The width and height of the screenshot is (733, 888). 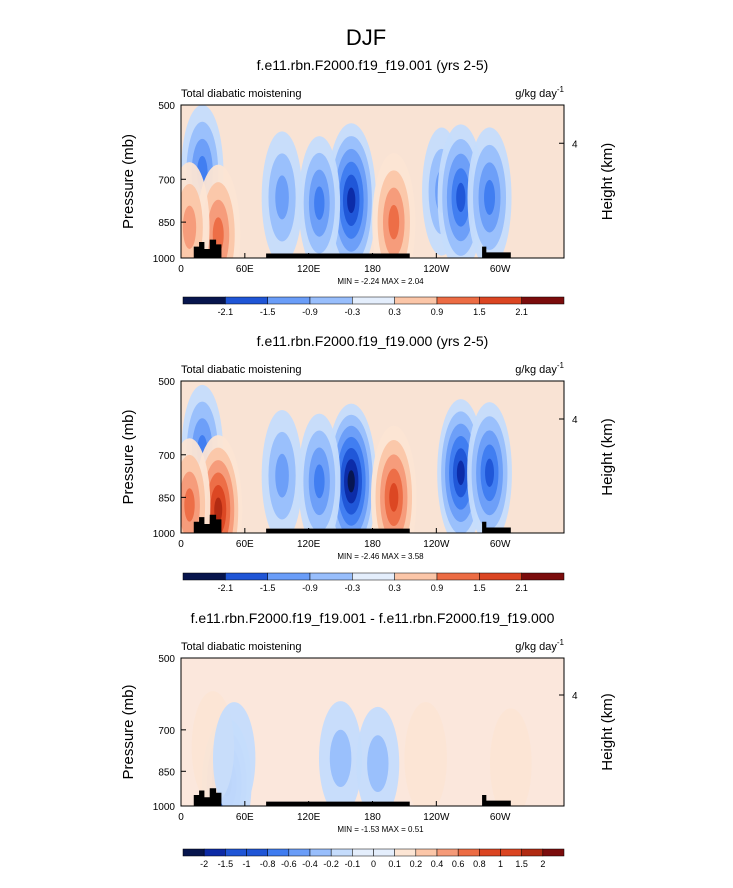 I want to click on colorbar-label: -0.3, so click(x=353, y=588).